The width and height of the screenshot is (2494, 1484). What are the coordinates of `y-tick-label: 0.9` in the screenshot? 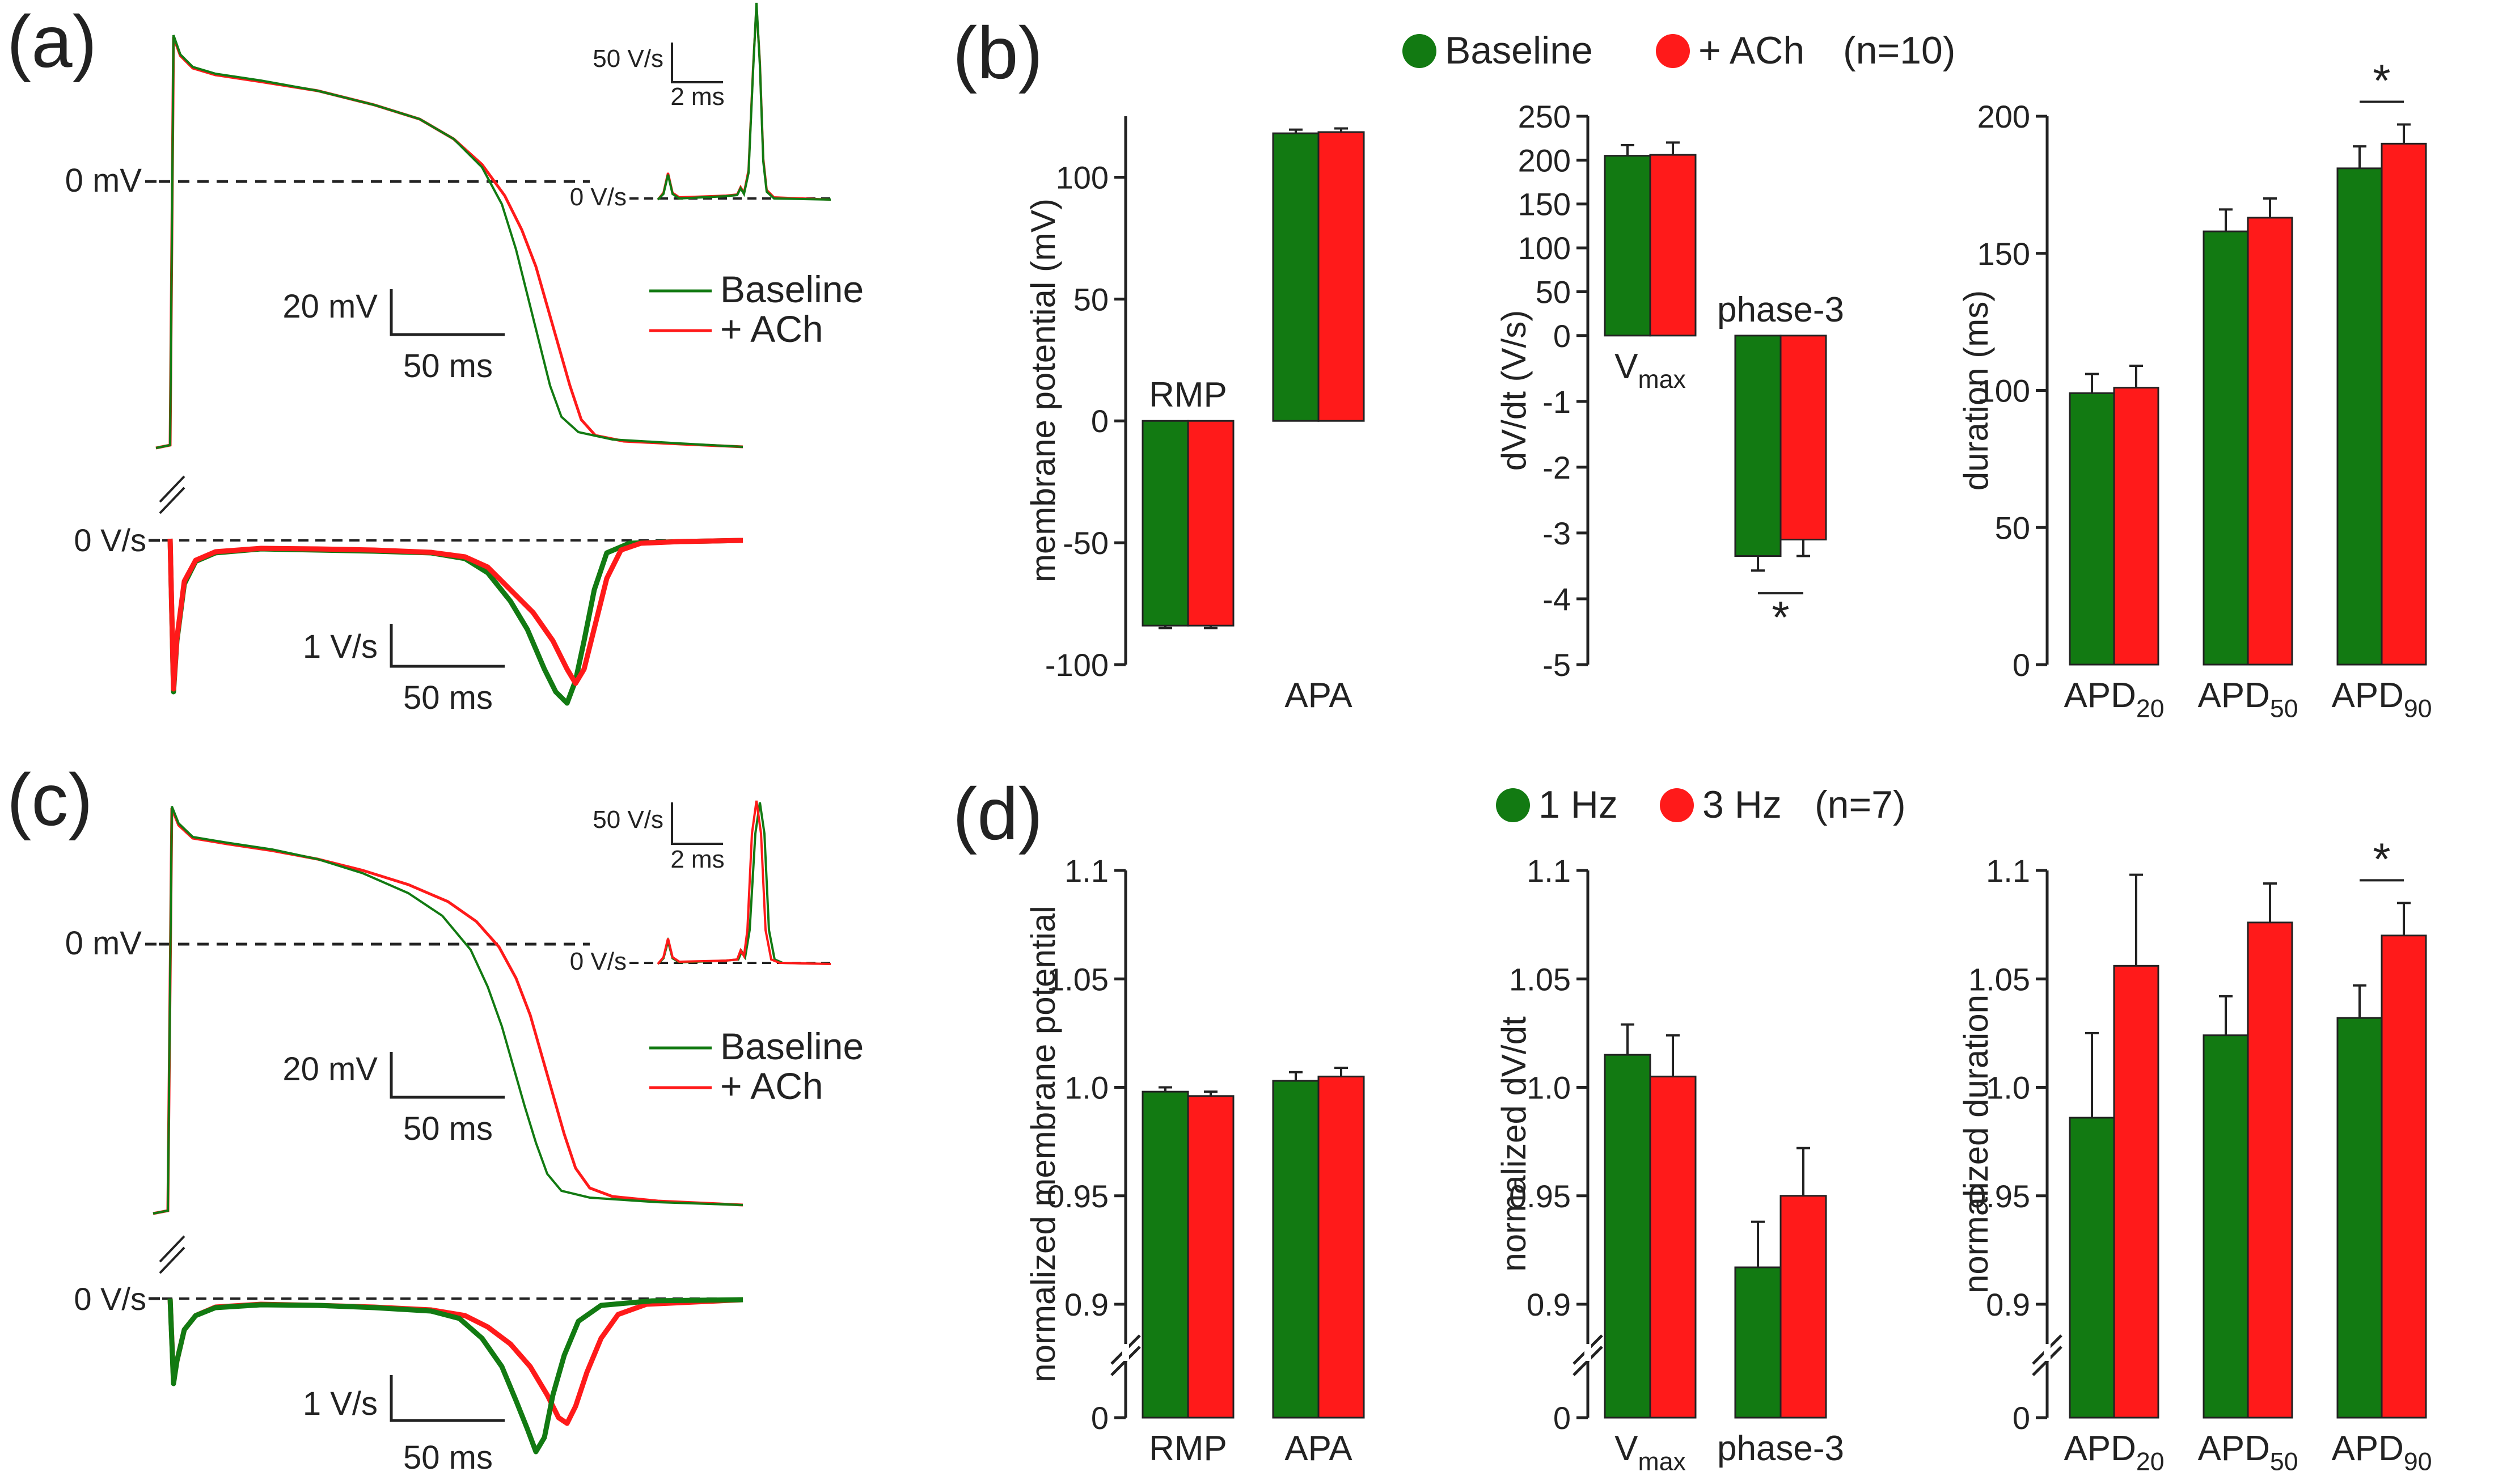 It's located at (1086, 1304).